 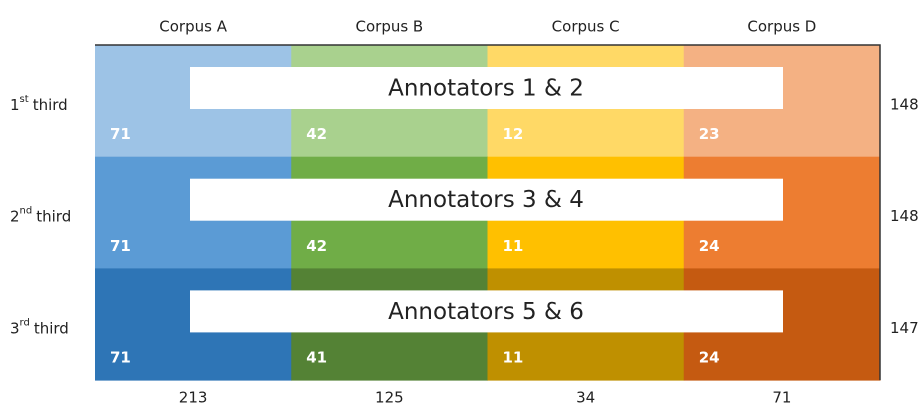 I want to click on row-label: 1st third, so click(x=39, y=104).